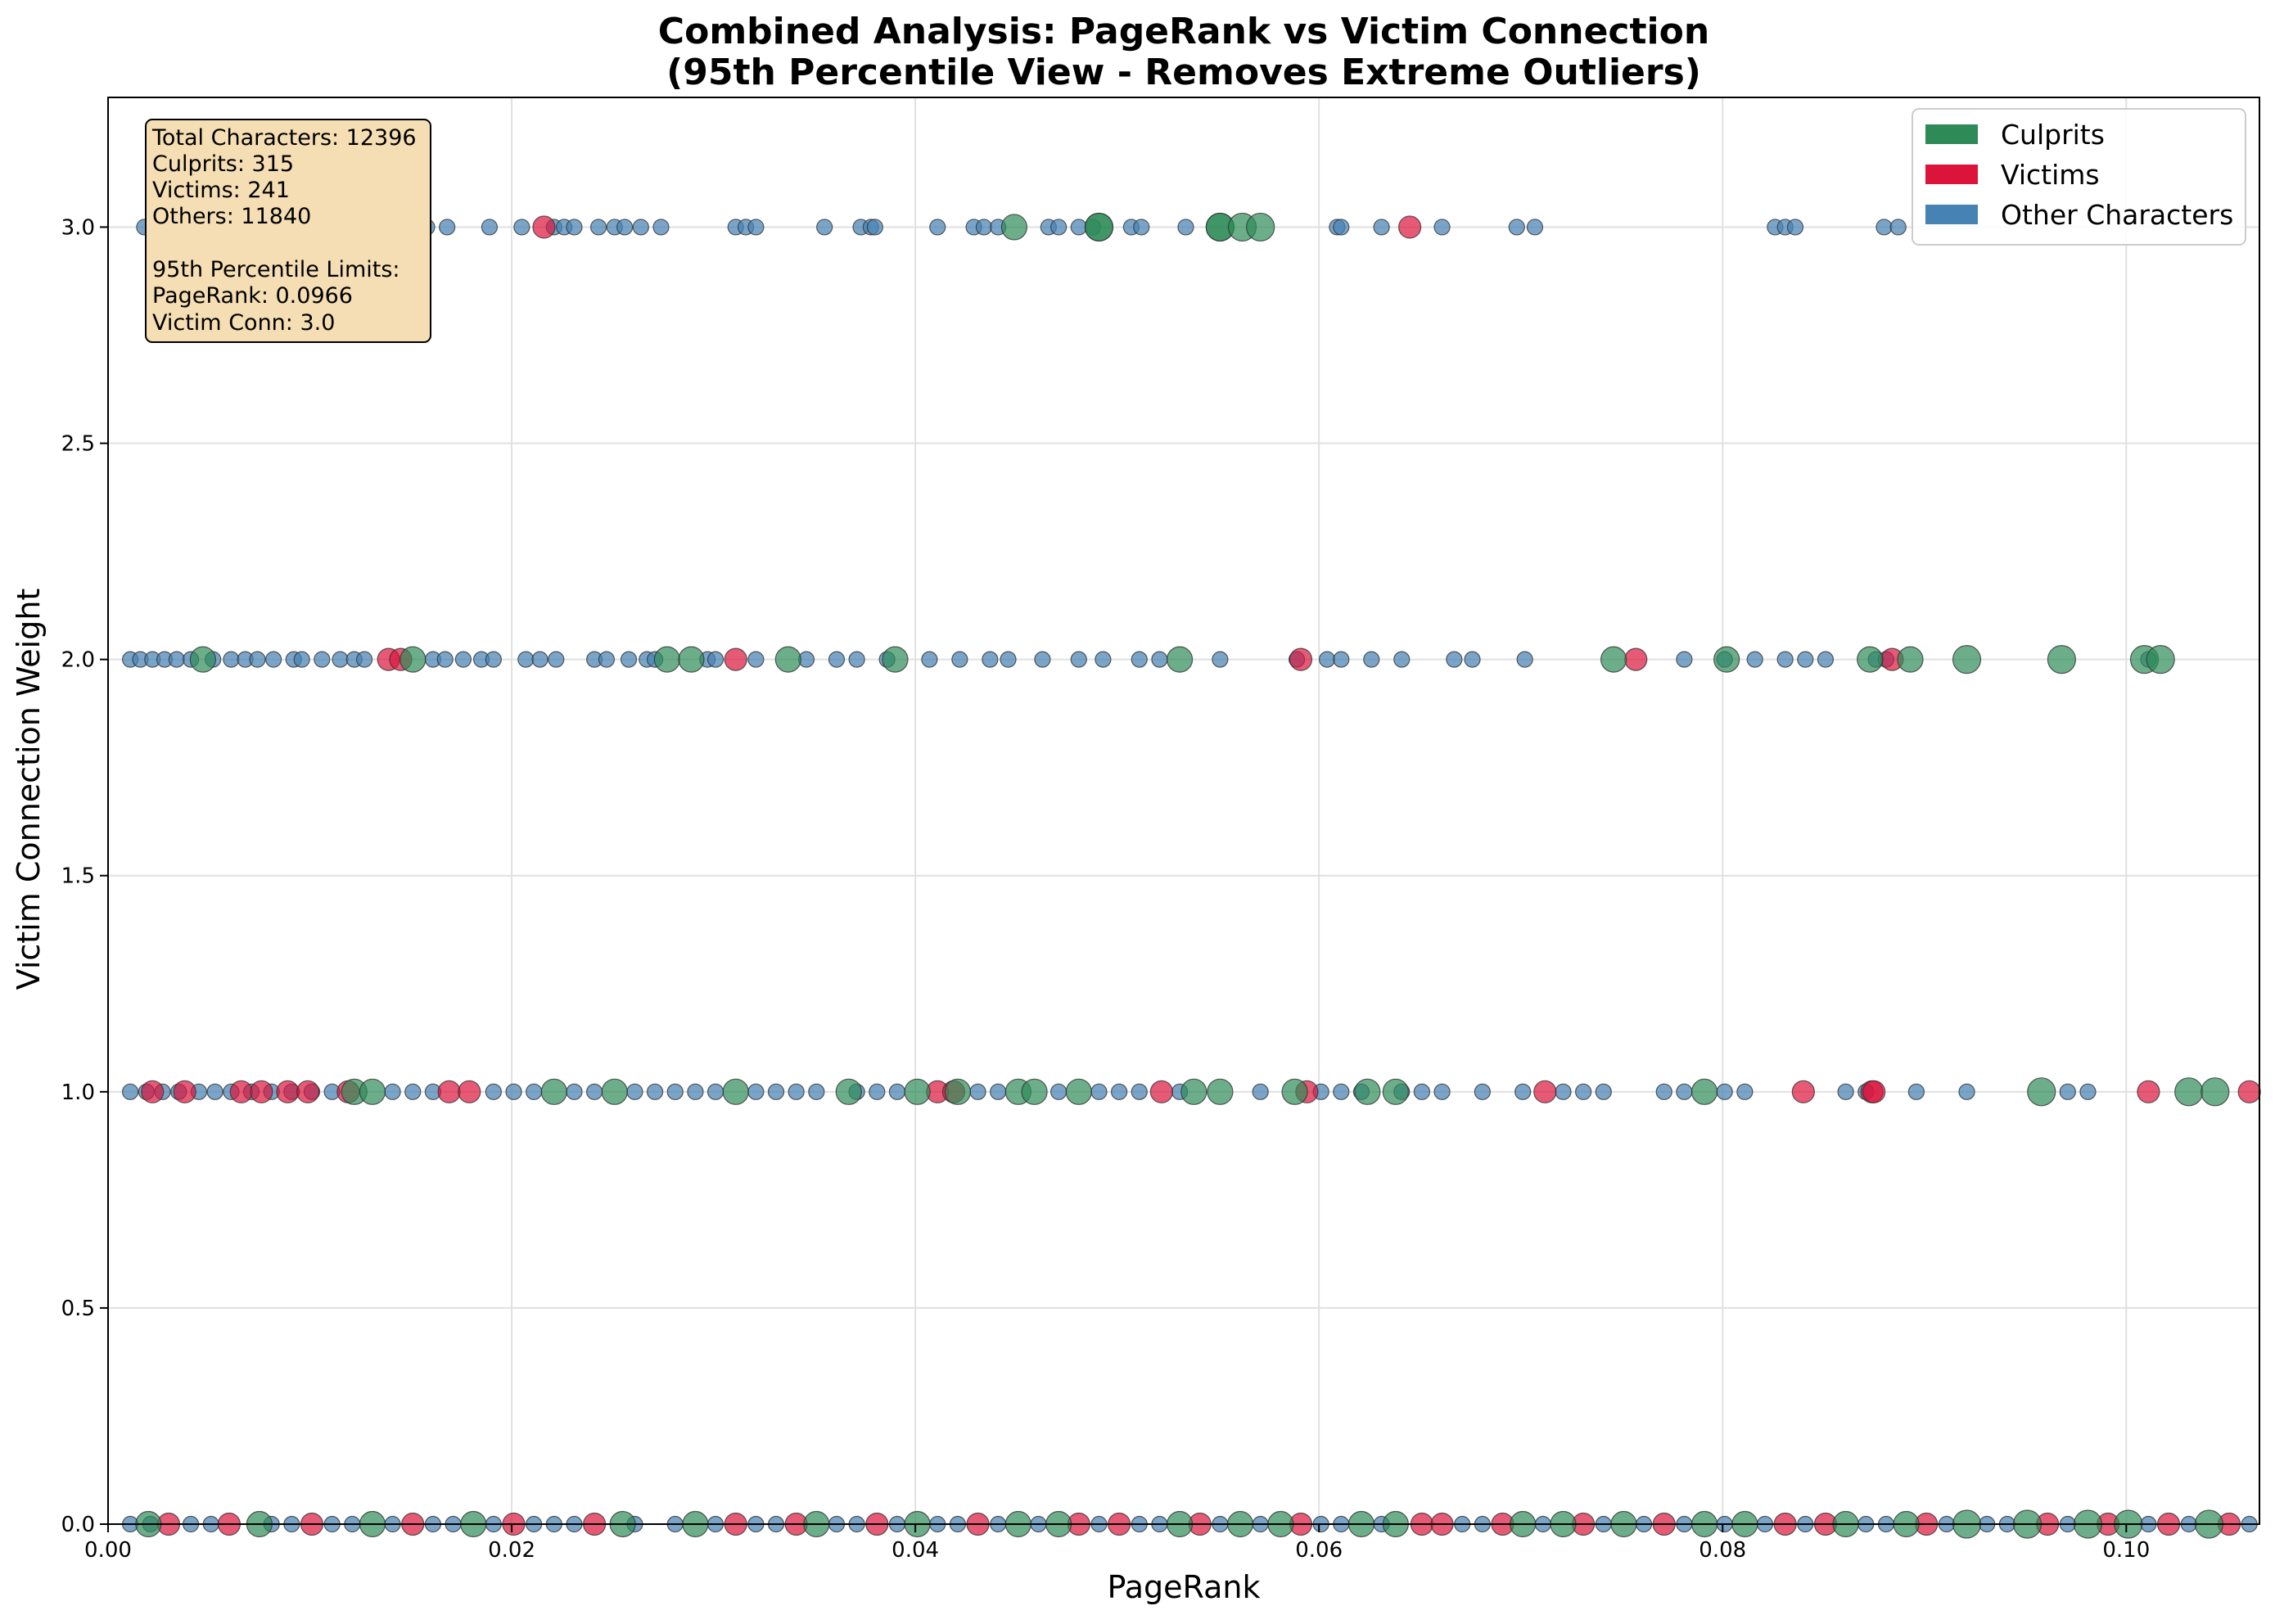 This screenshot has width=2275, height=1624. Describe the element at coordinates (2117, 215) in the screenshot. I see `legend-label-other-characters: Other Characters` at that location.